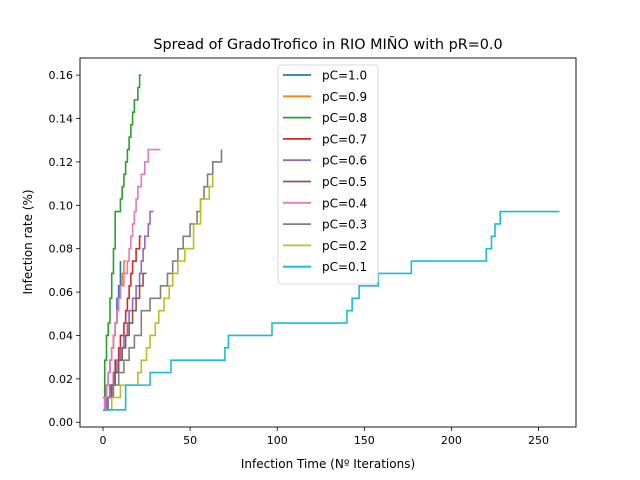 This screenshot has width=640, height=480. Describe the element at coordinates (61, 162) in the screenshot. I see `y-tick-label: 0.12` at that location.